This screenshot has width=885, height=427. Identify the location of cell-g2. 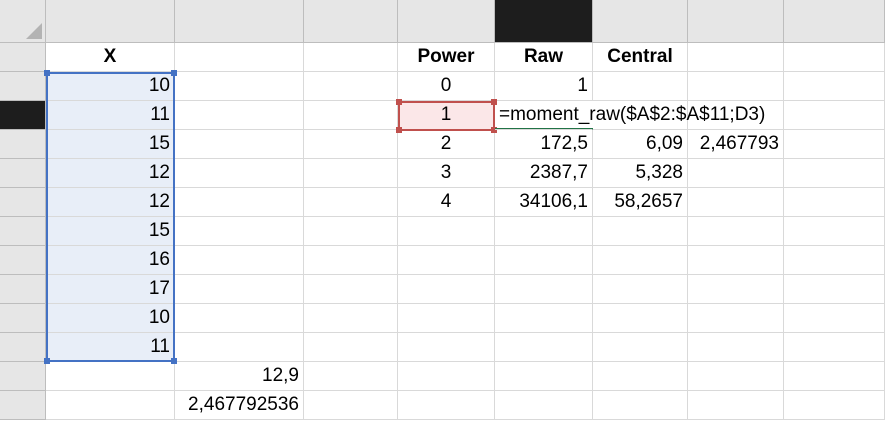
(736, 86).